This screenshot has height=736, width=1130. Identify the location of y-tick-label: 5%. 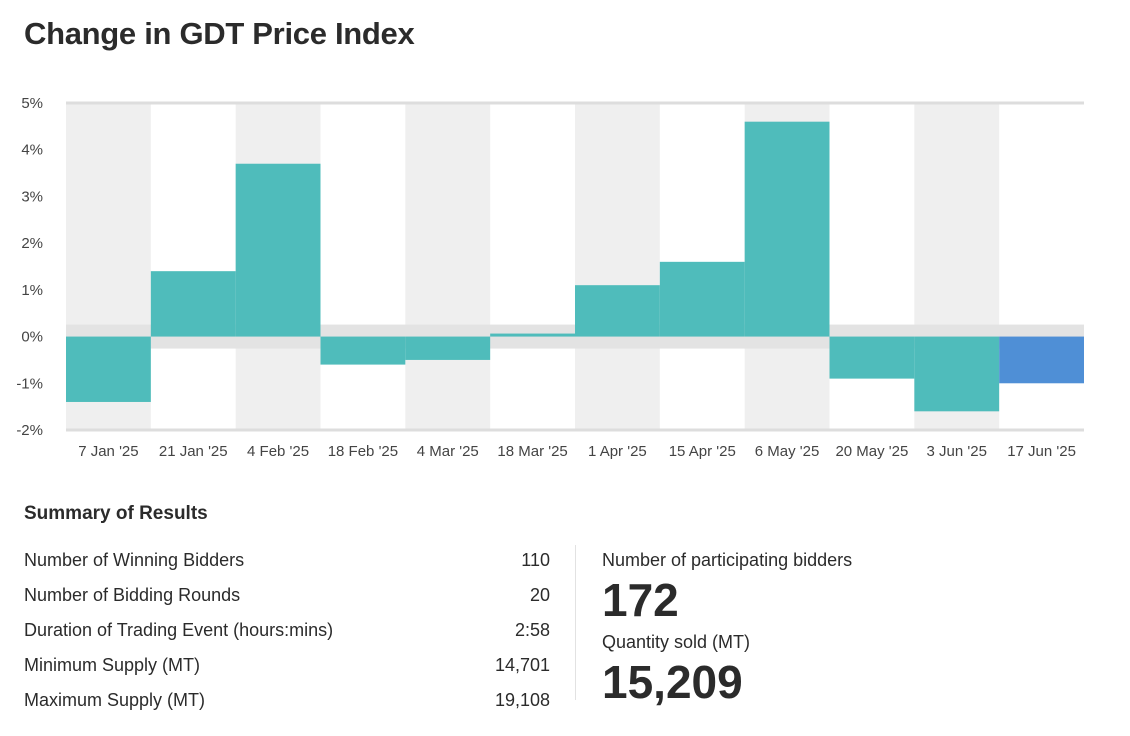
(32, 103).